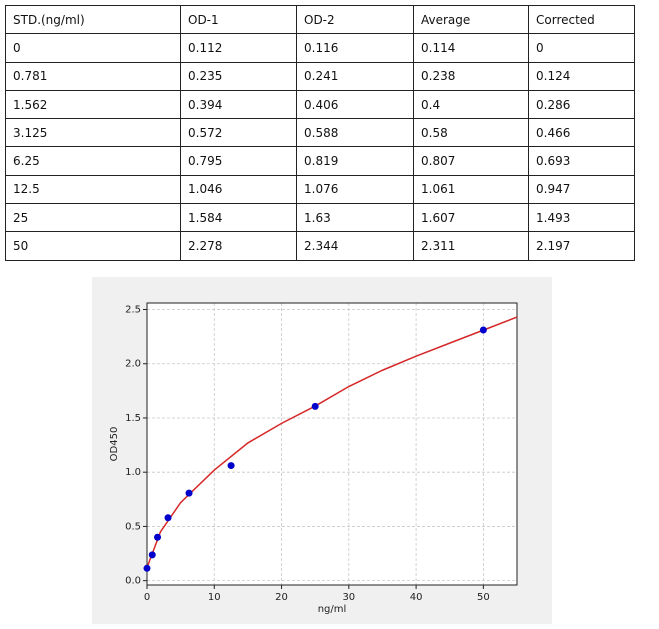 The image size is (659, 629). I want to click on table-cell: 1.63, so click(355, 218).